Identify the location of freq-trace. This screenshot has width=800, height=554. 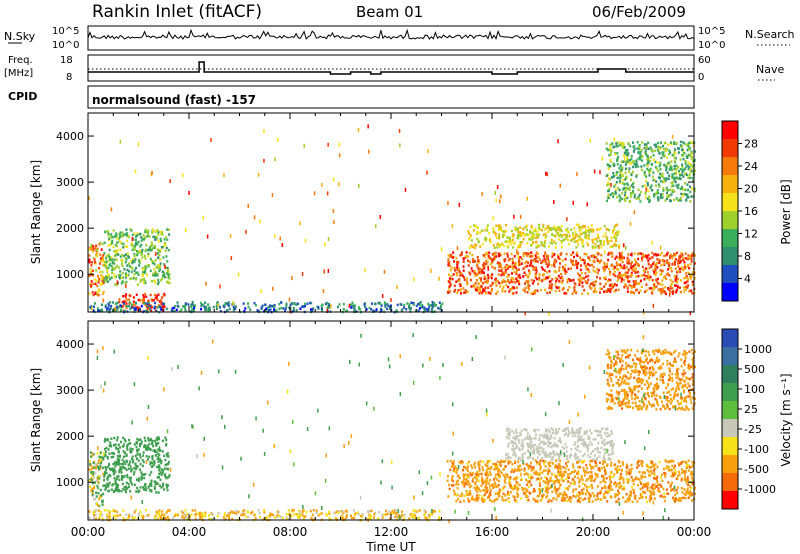
(391, 68).